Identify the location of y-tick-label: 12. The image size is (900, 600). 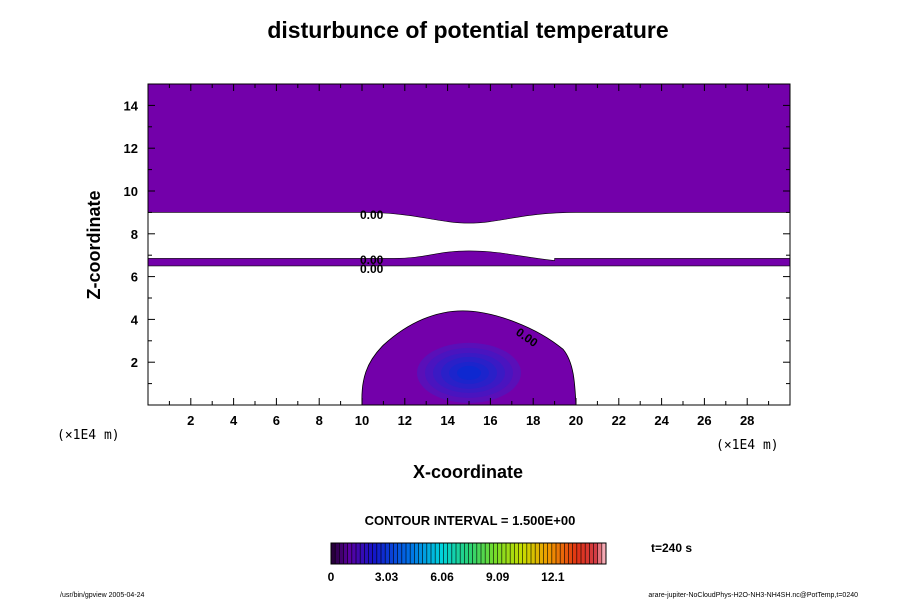
(131, 148).